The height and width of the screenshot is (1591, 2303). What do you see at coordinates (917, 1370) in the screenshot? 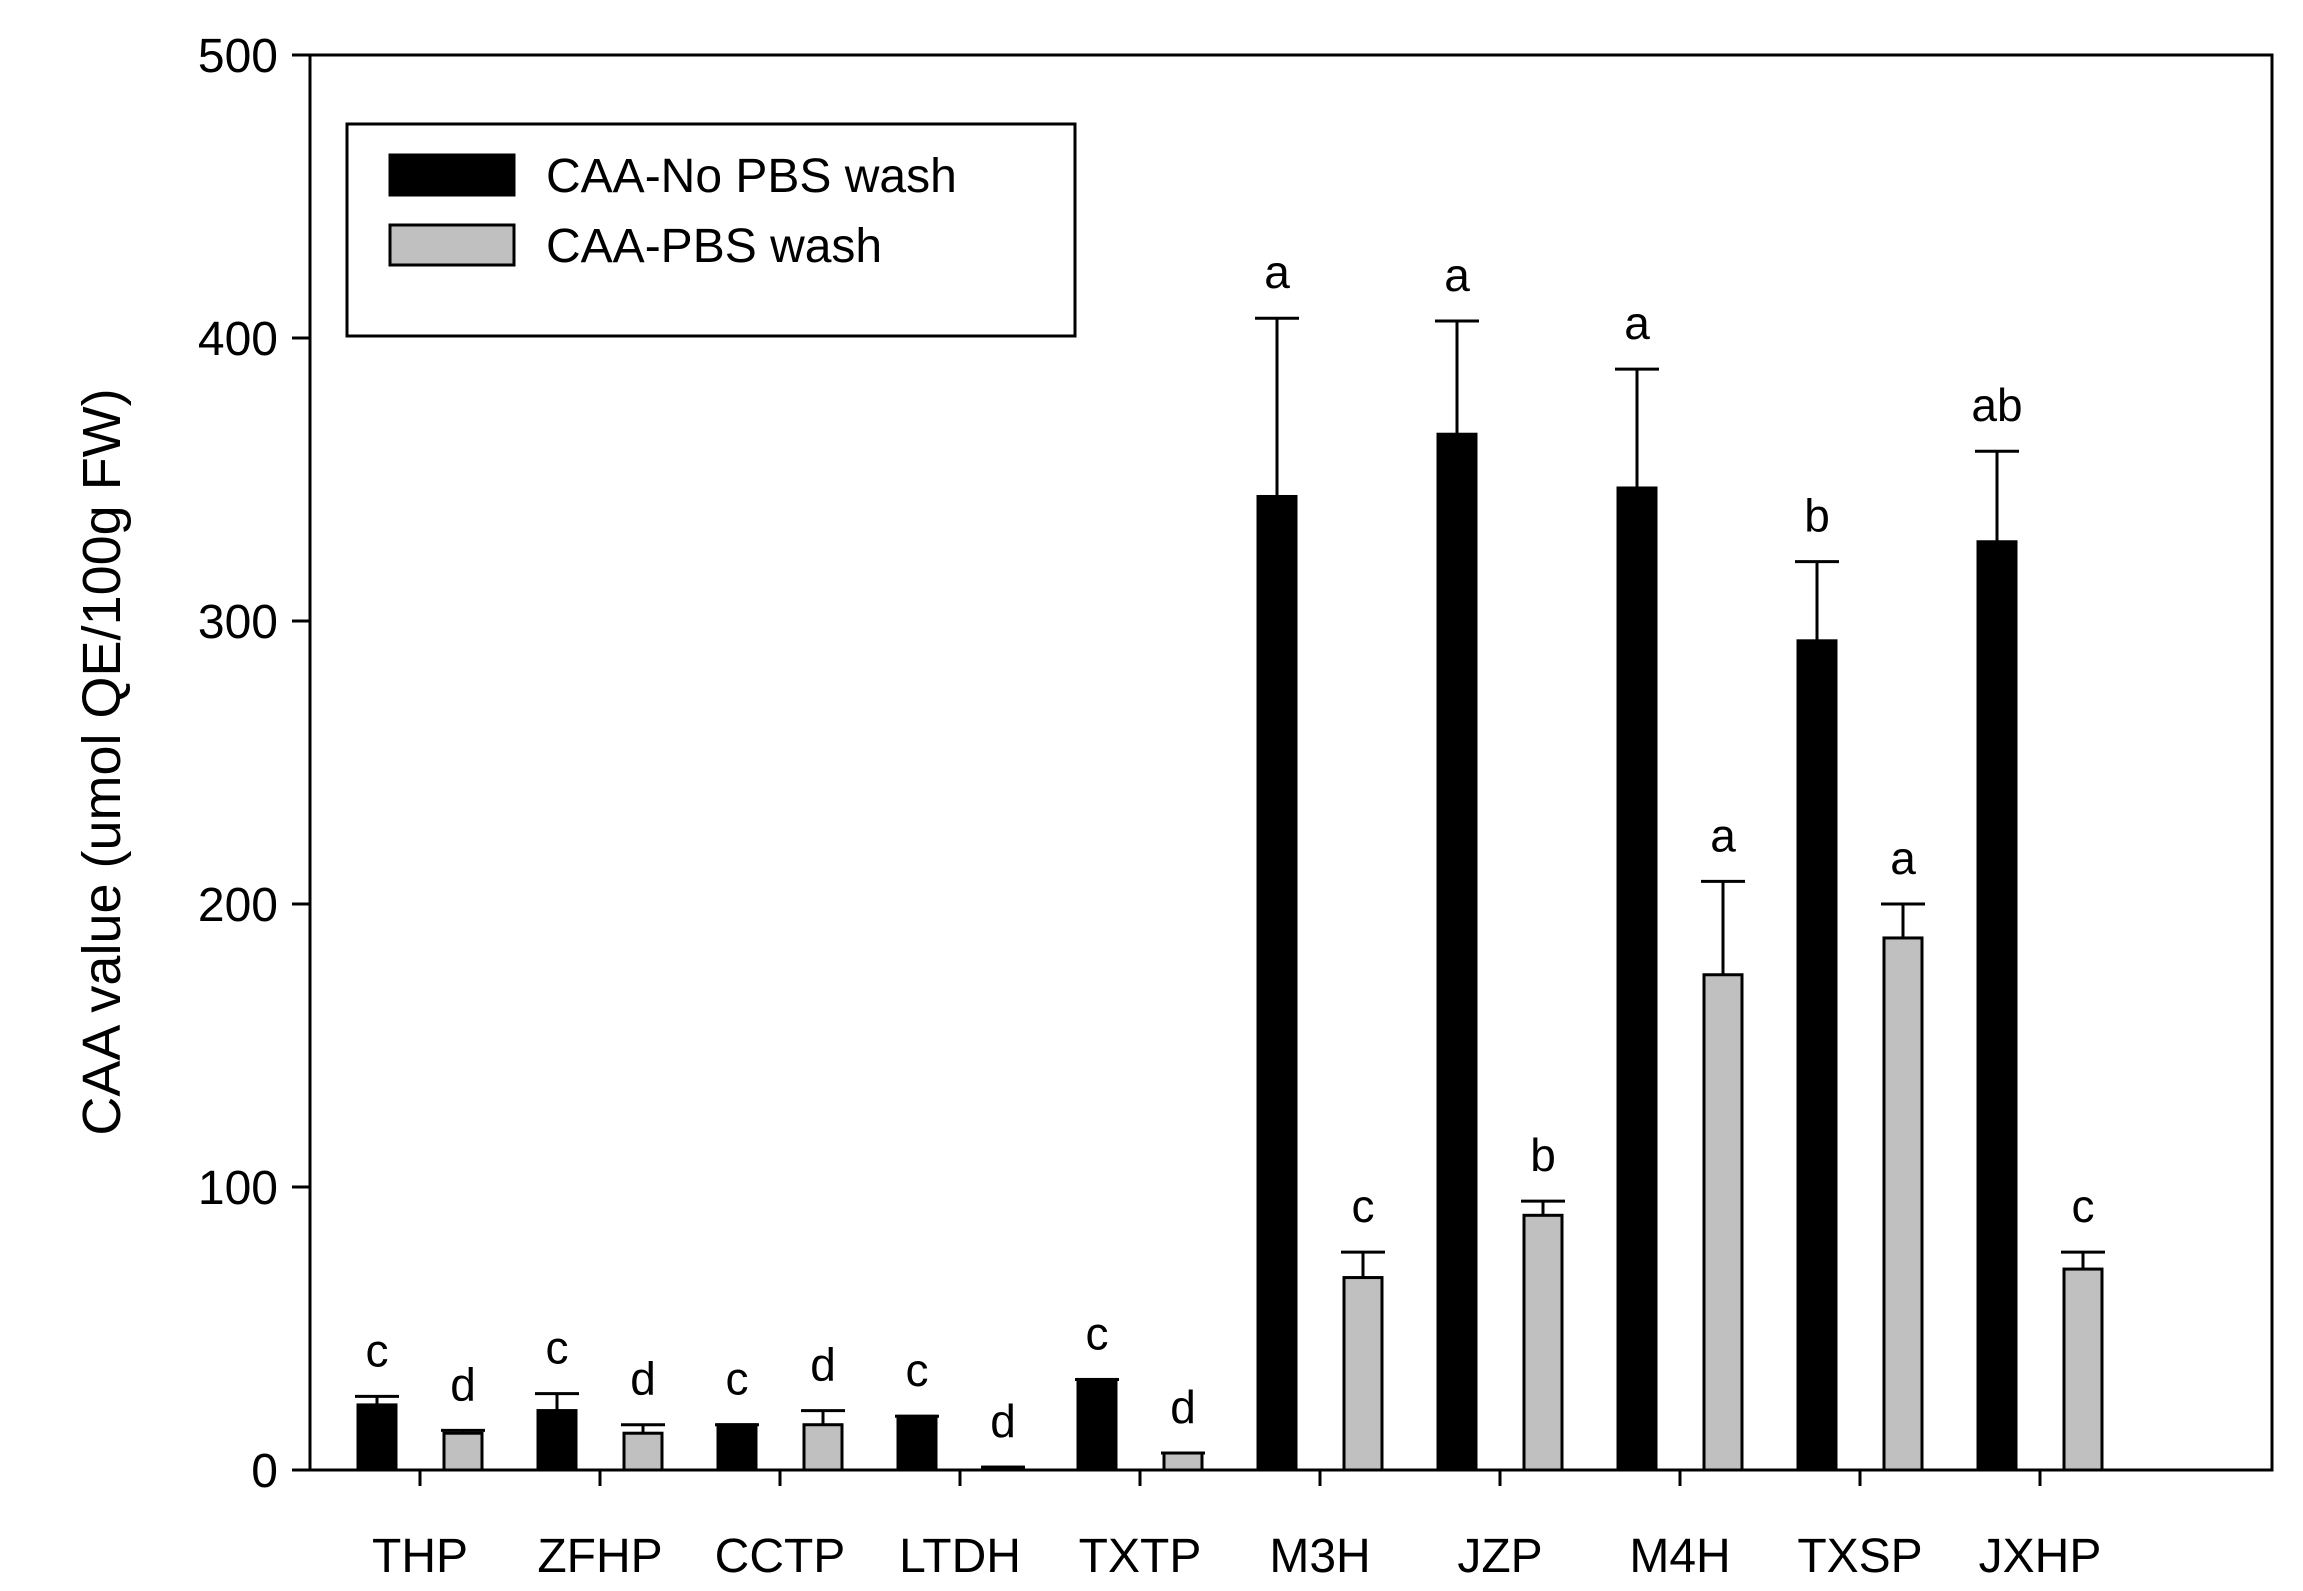
I see `sig-label-LTDH-series-1: c` at bounding box center [917, 1370].